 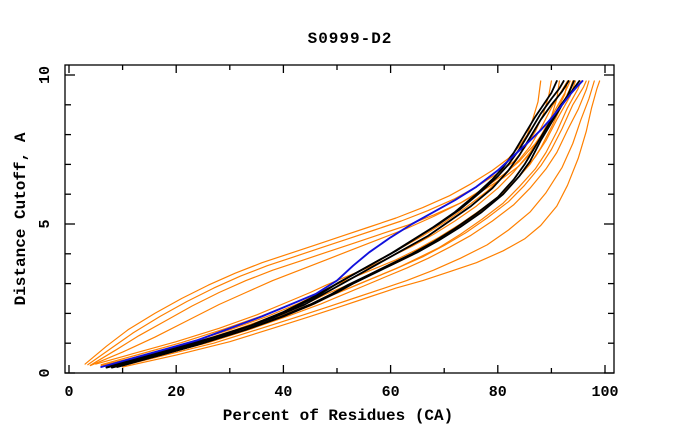 I want to click on x-tick-label: 60, so click(x=391, y=392).